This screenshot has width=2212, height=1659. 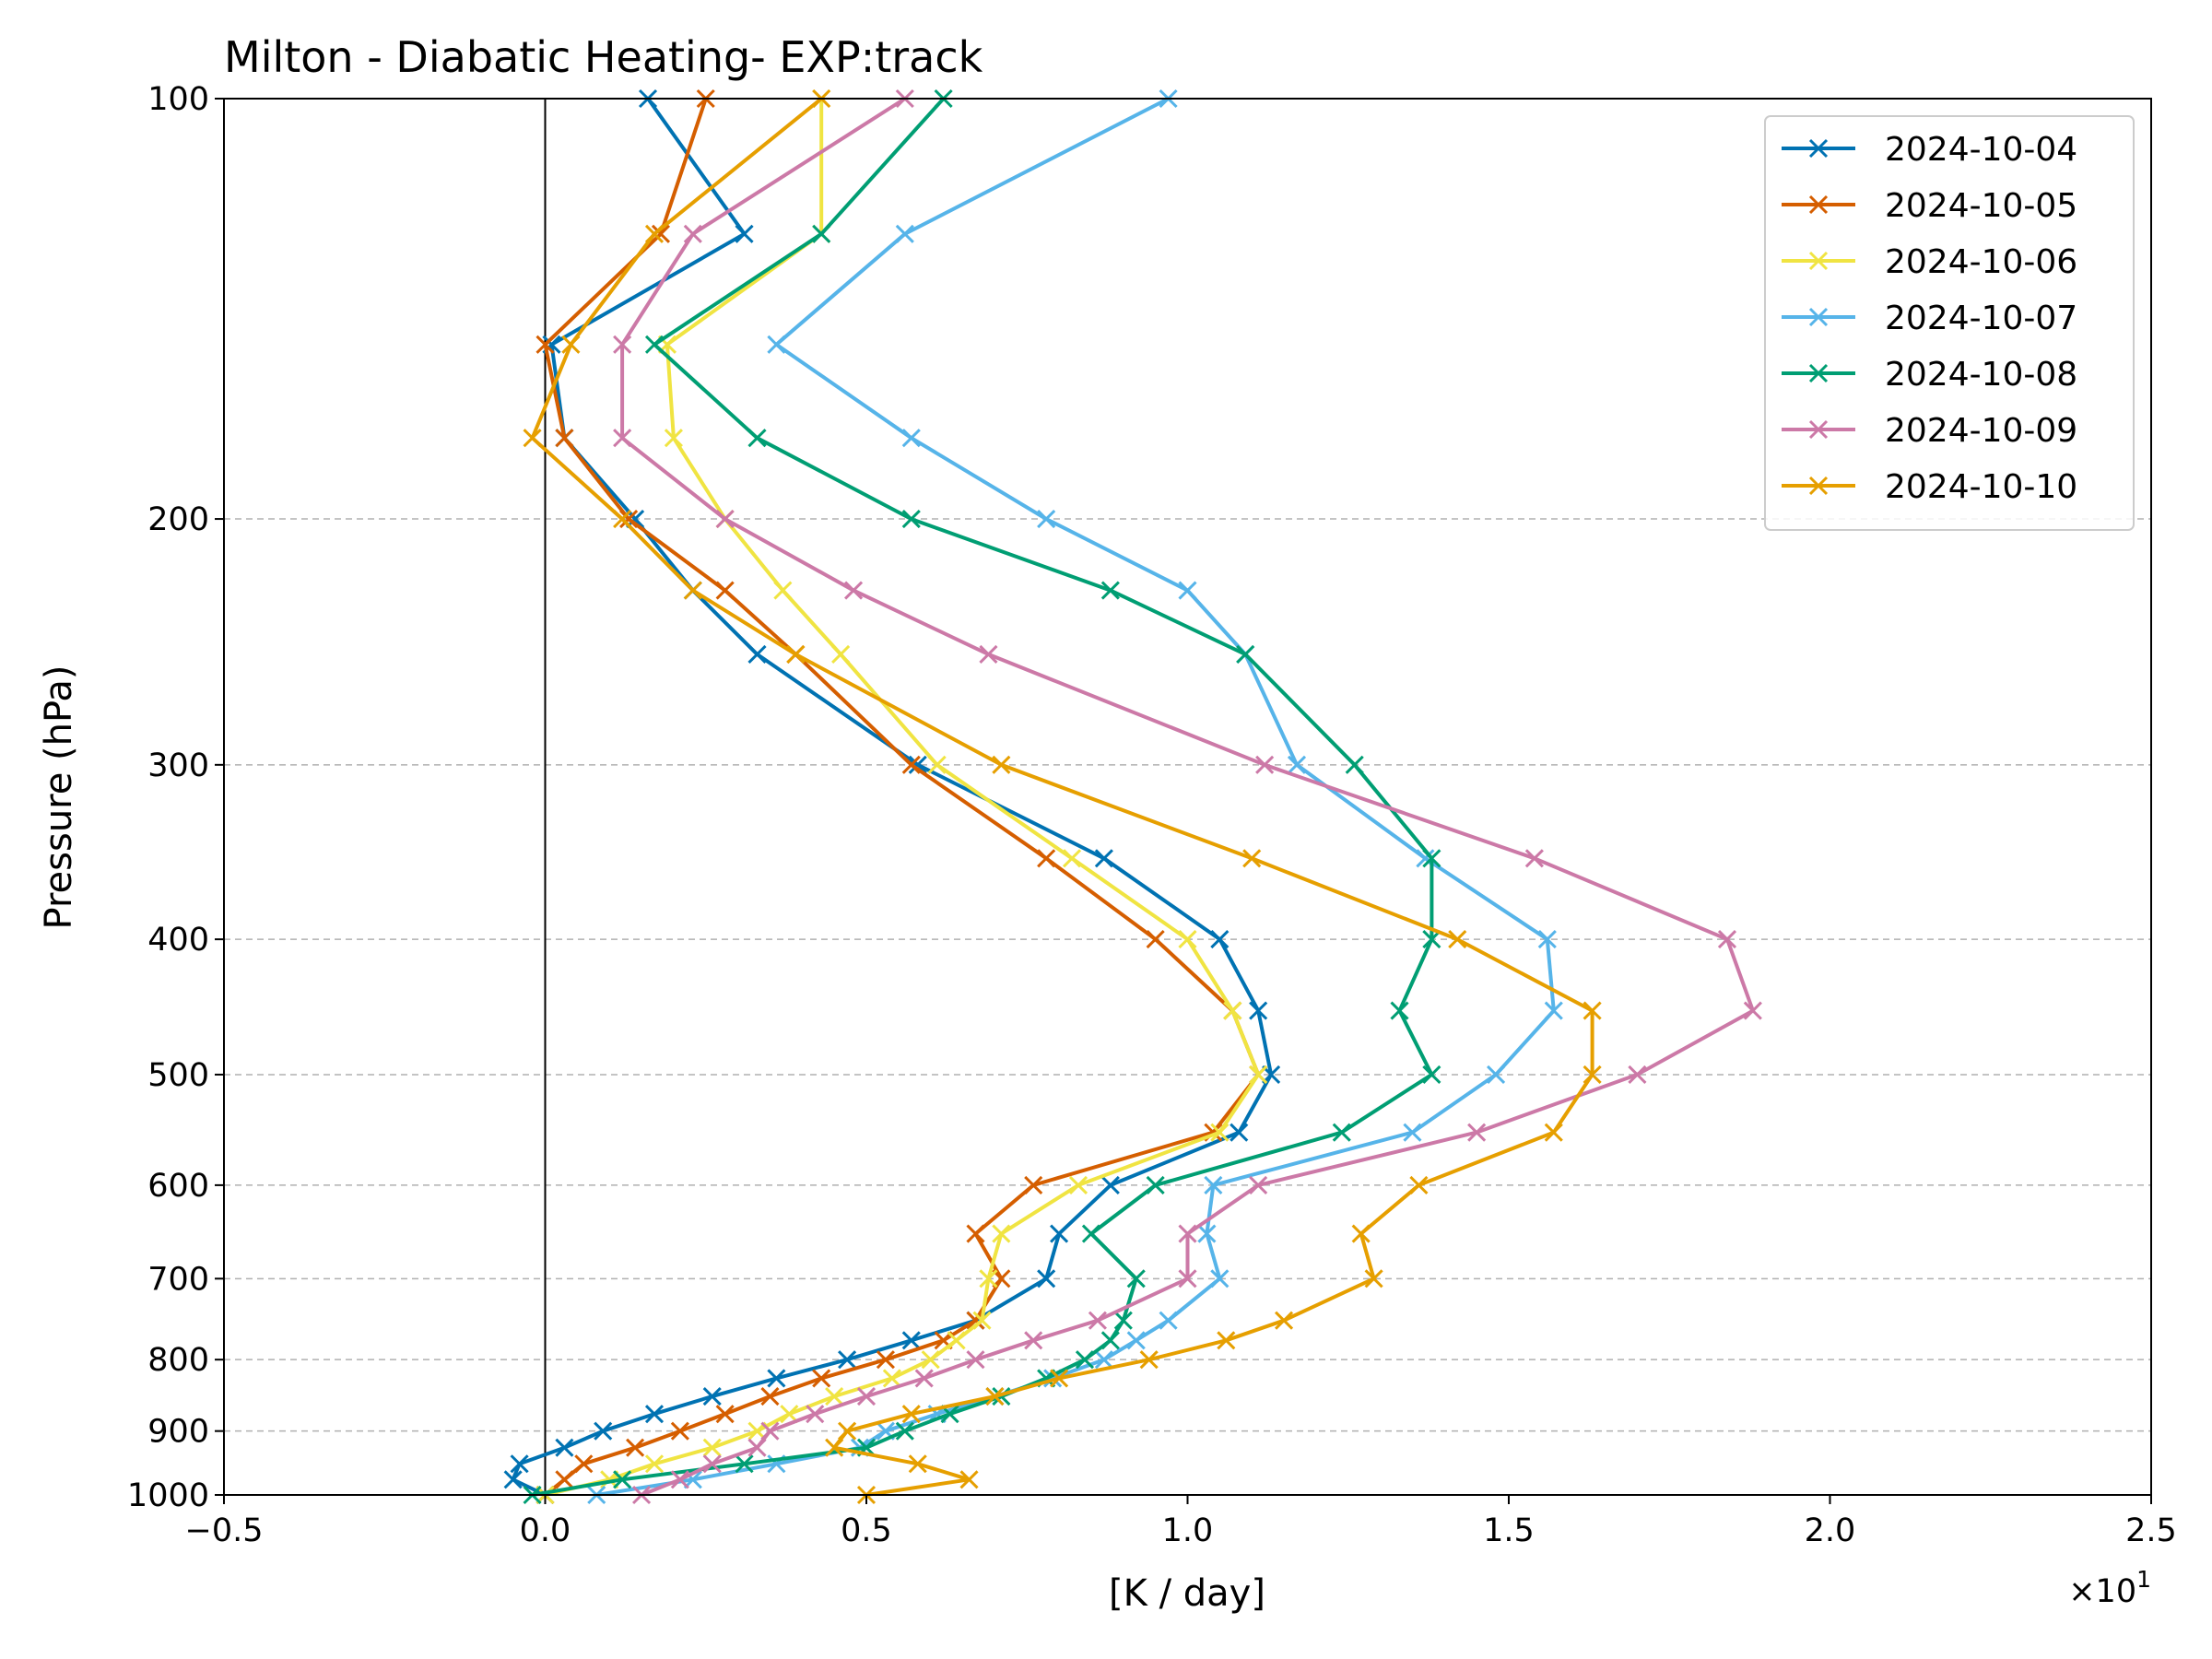 I want to click on chart-title: Milton - Diabatic Heating- EXP:track, so click(x=603, y=57).